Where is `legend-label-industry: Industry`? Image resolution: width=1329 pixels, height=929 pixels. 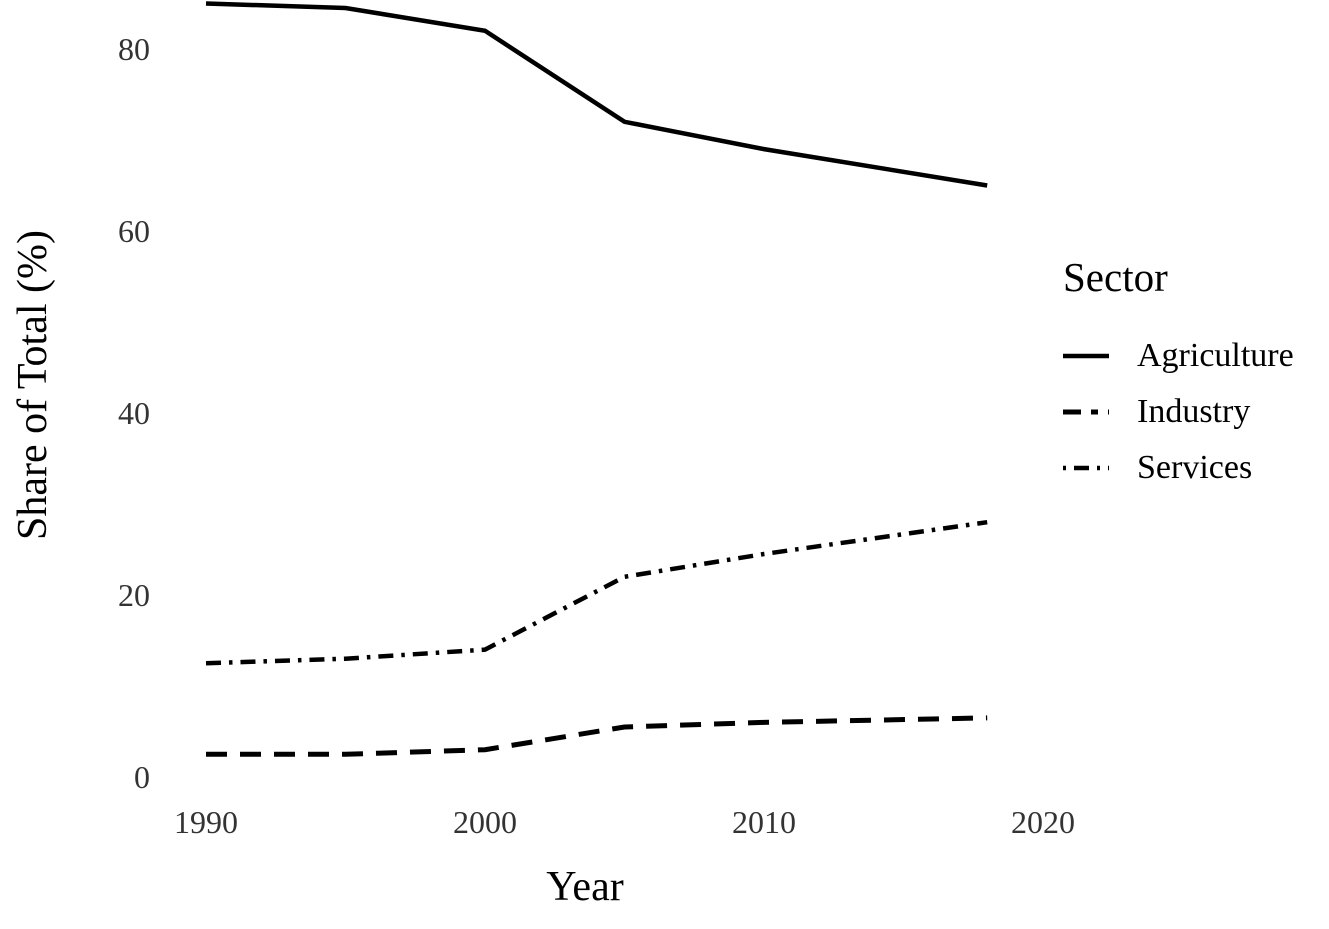
legend-label-industry: Industry is located at coordinates (1194, 411).